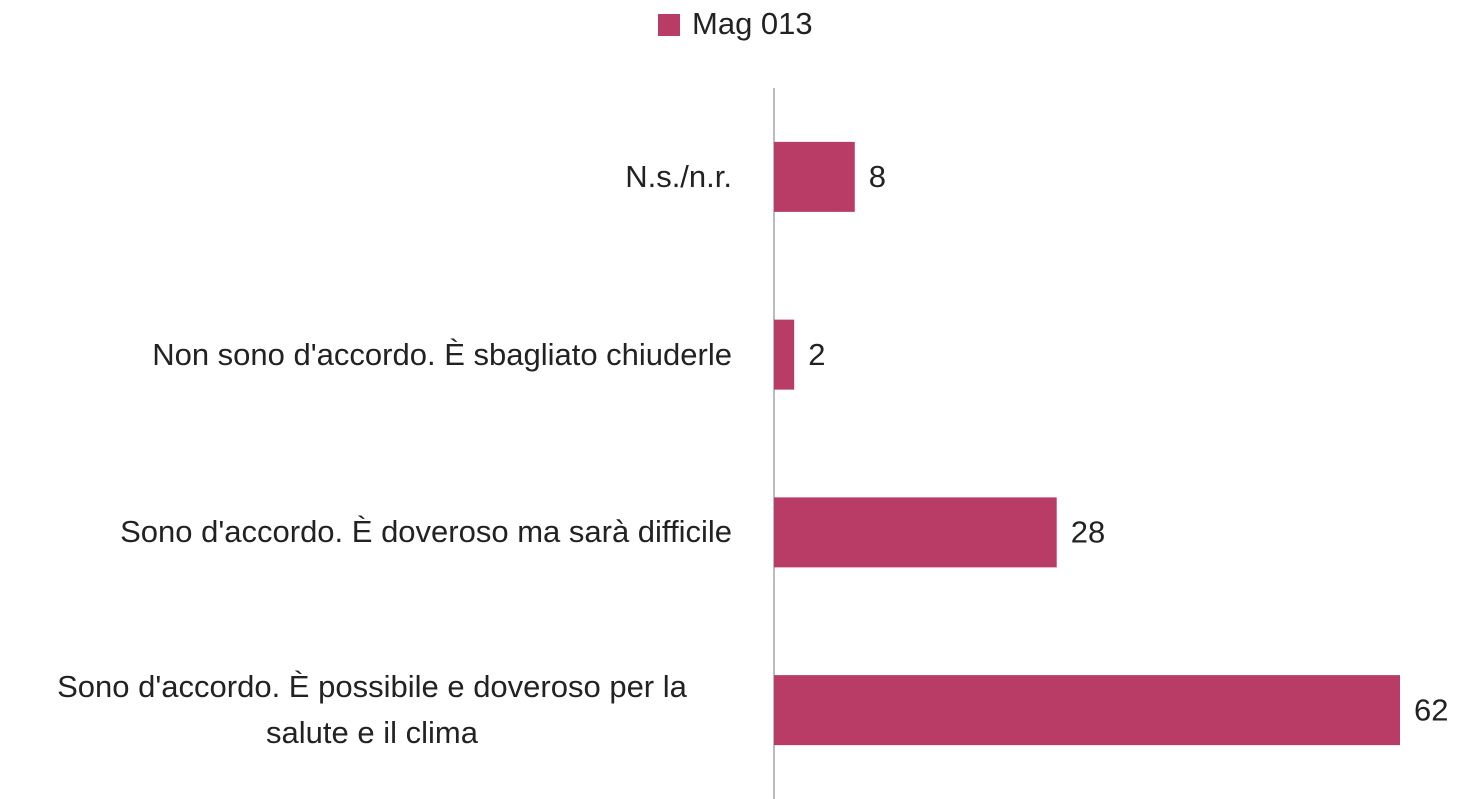 The width and height of the screenshot is (1476, 799). What do you see at coordinates (752, 23) in the screenshot?
I see `legend-label: Mag 013` at bounding box center [752, 23].